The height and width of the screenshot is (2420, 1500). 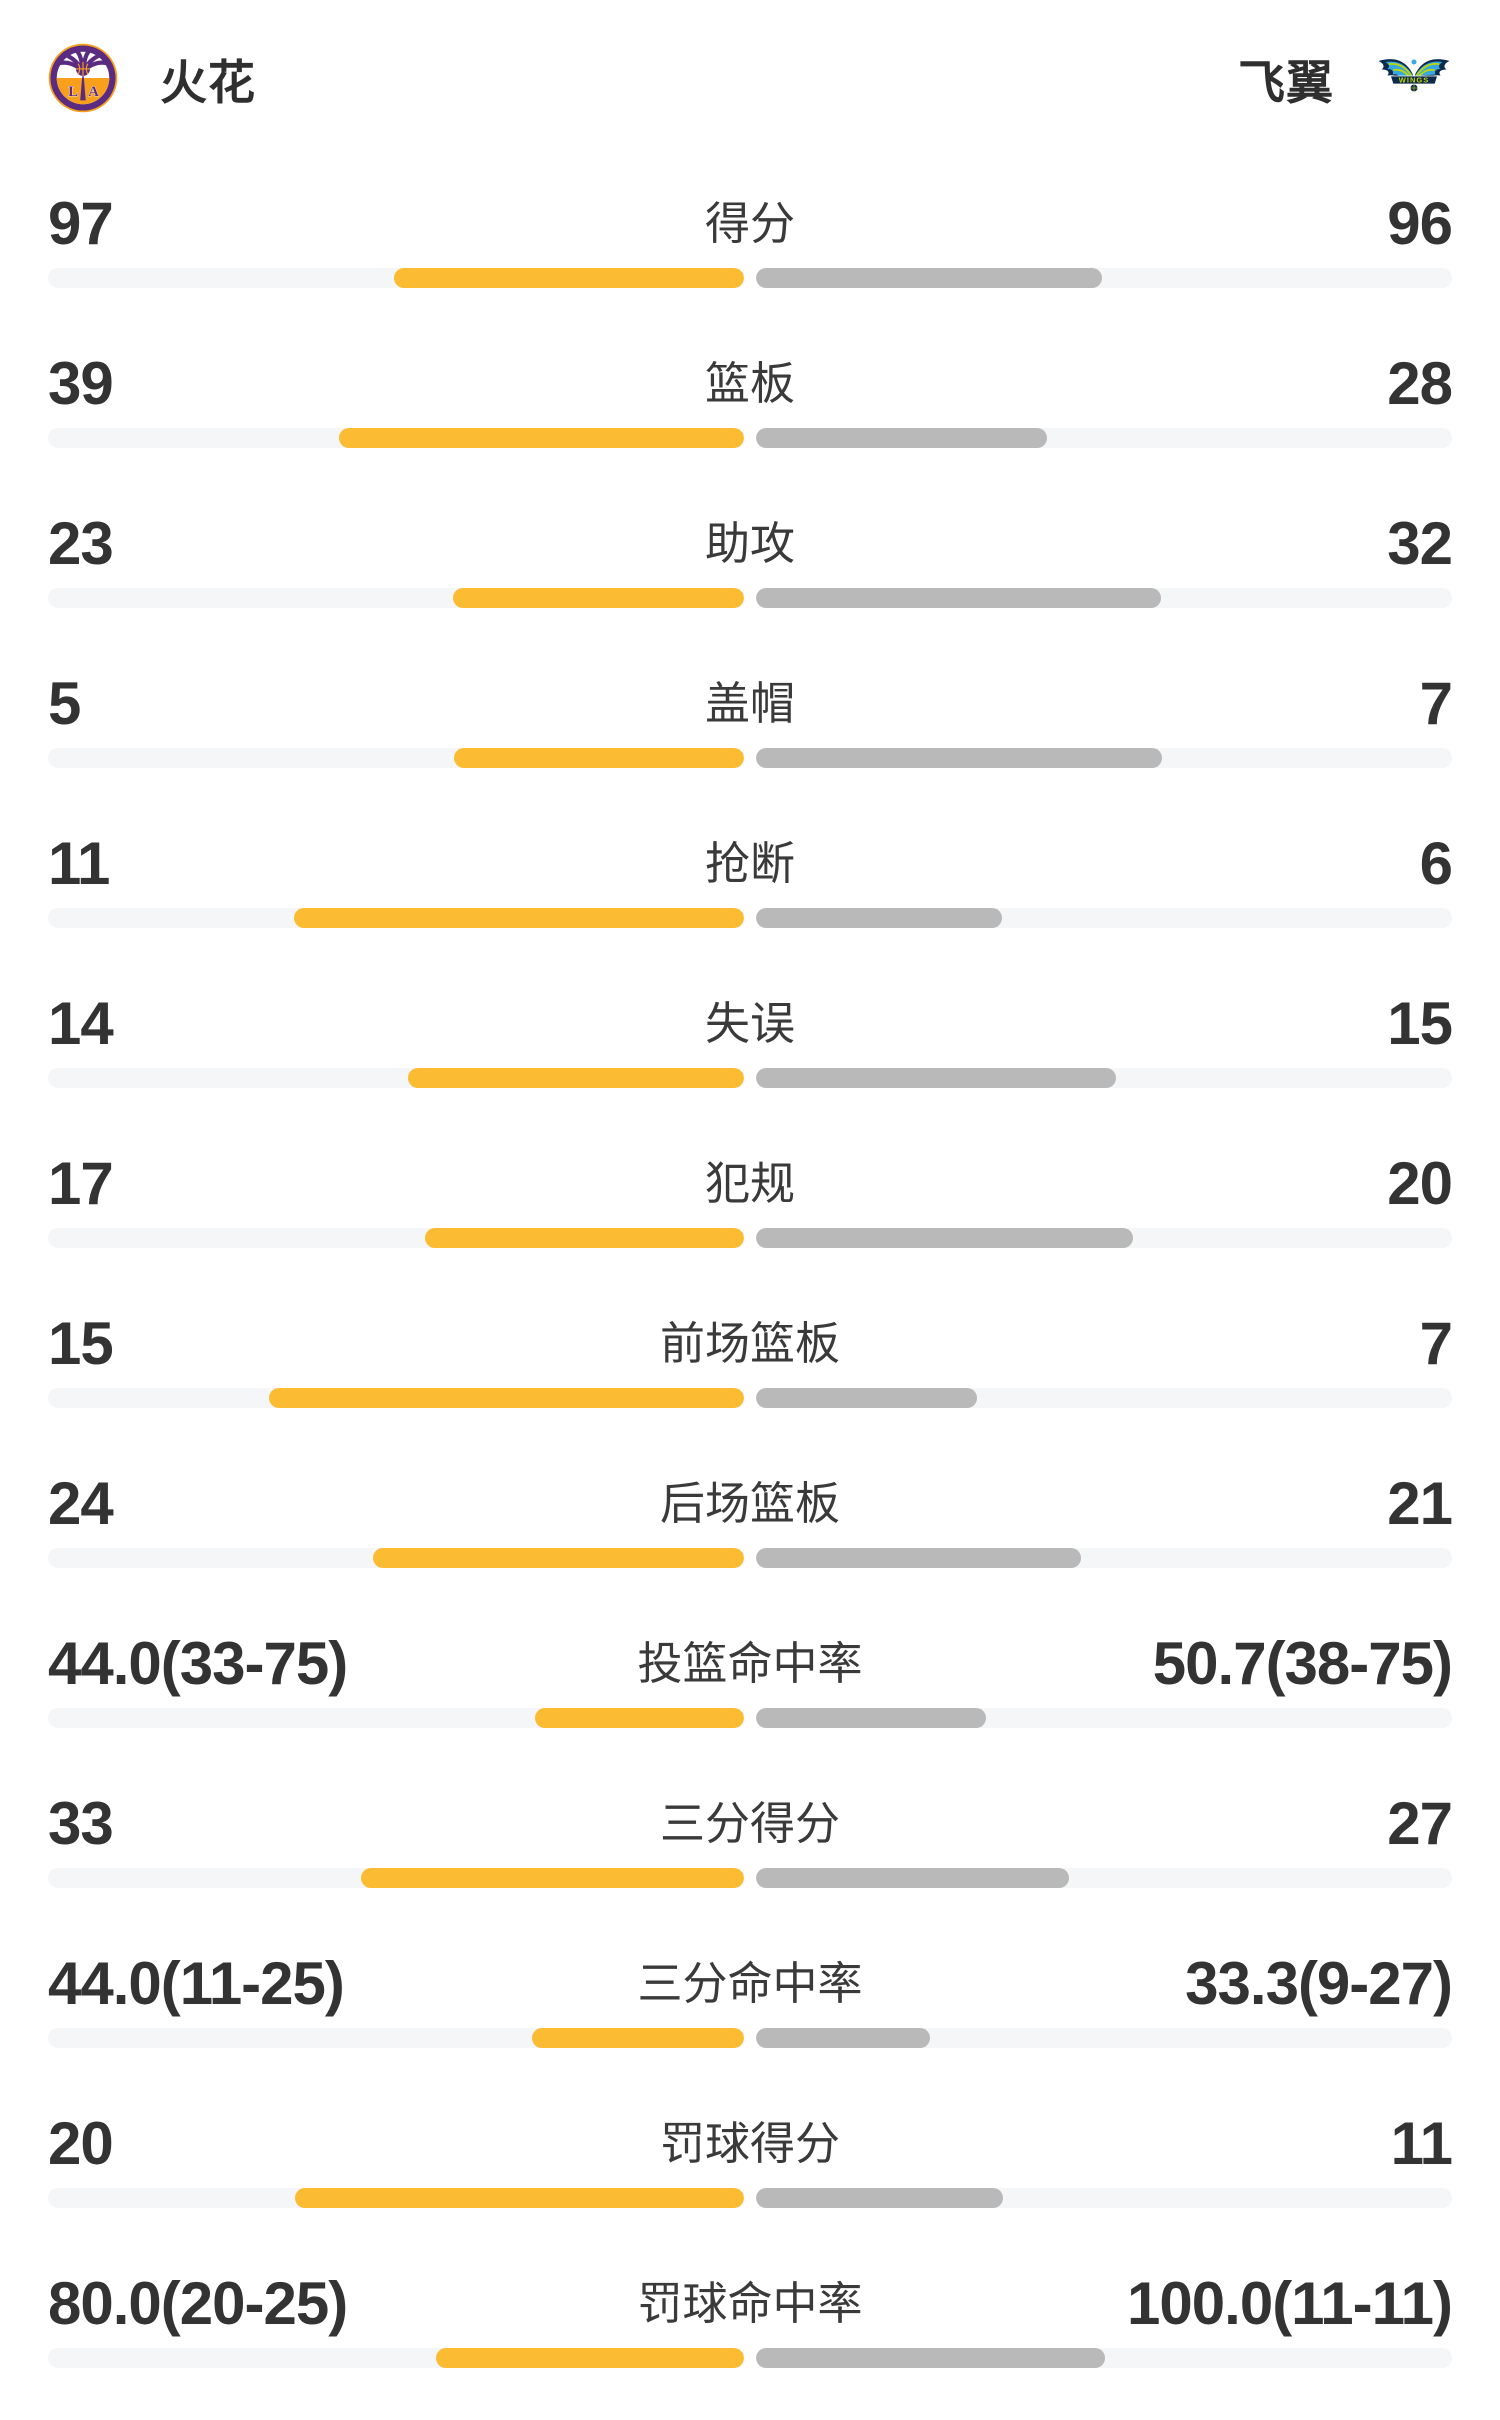 I want to click on stat-label: 助攻, so click(x=749, y=543).